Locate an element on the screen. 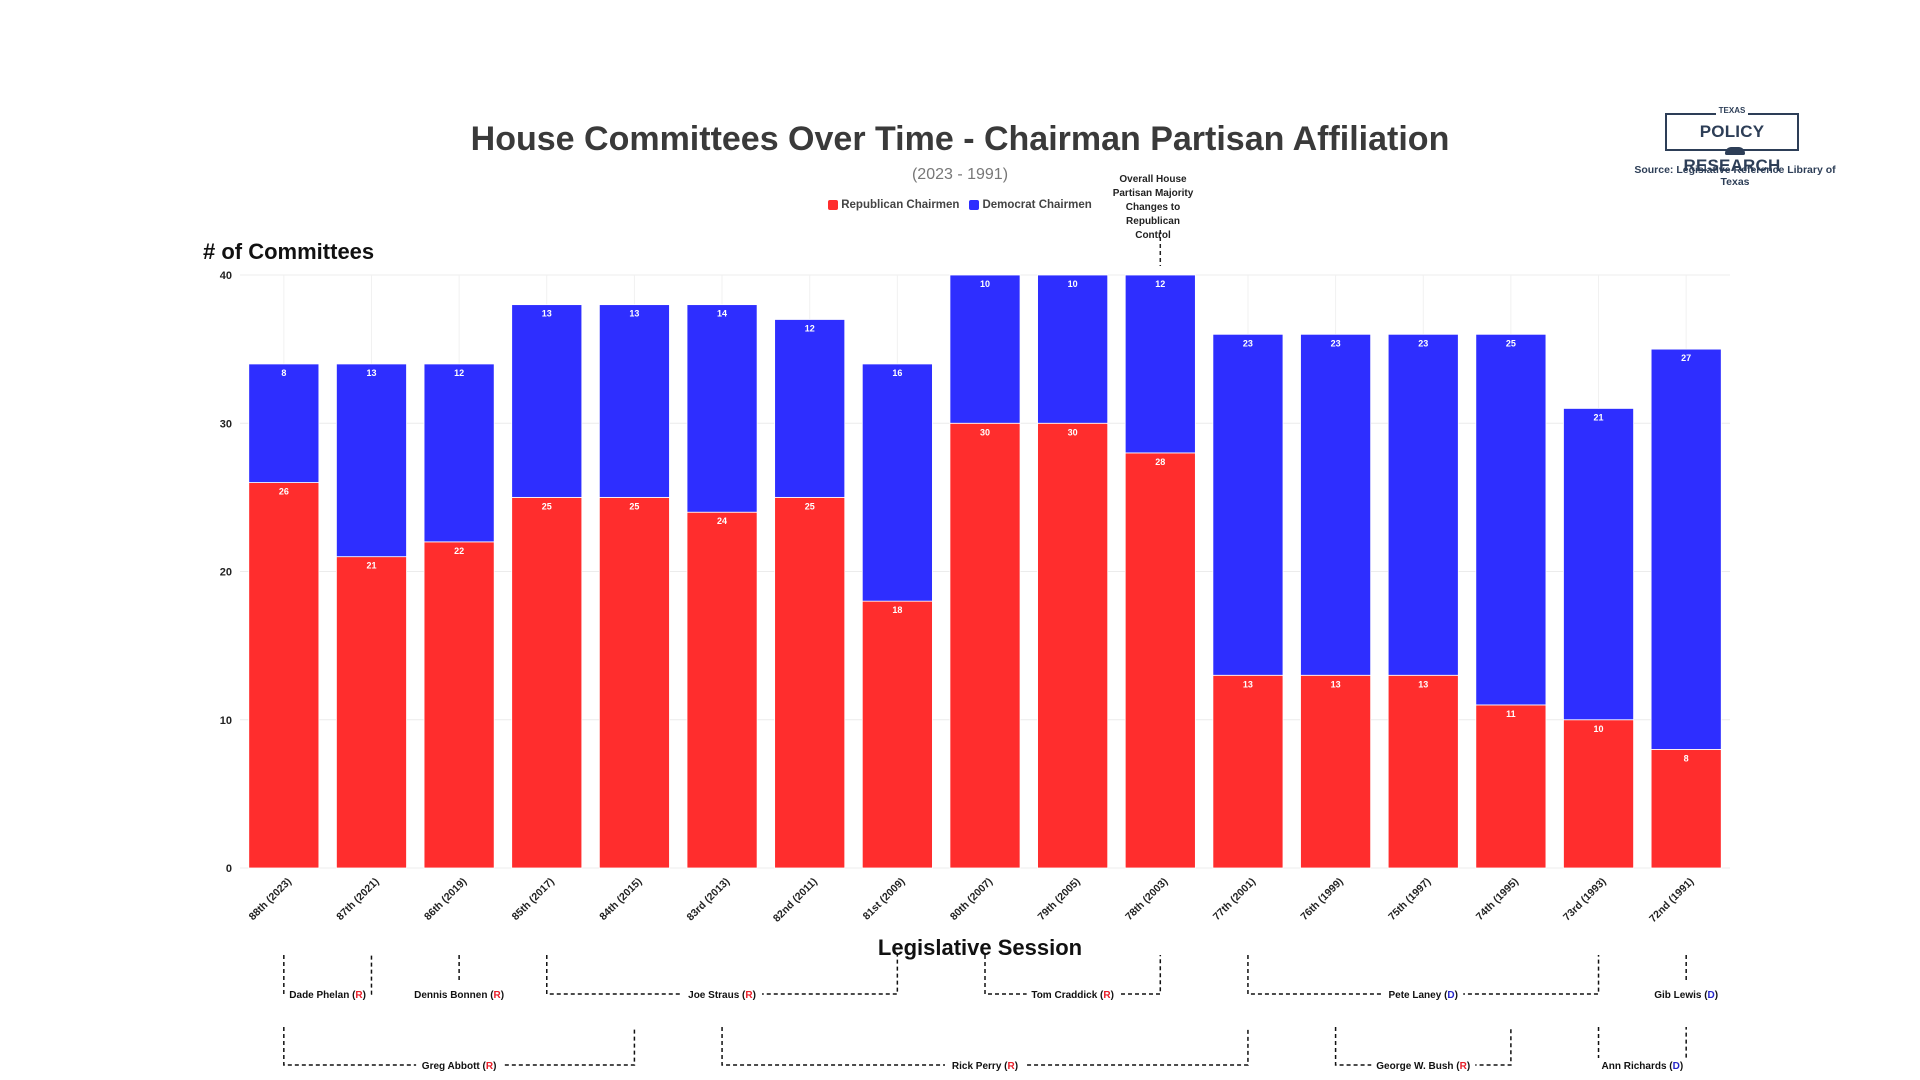  x-tick-label: 87th (2021) is located at coordinates (357, 899).